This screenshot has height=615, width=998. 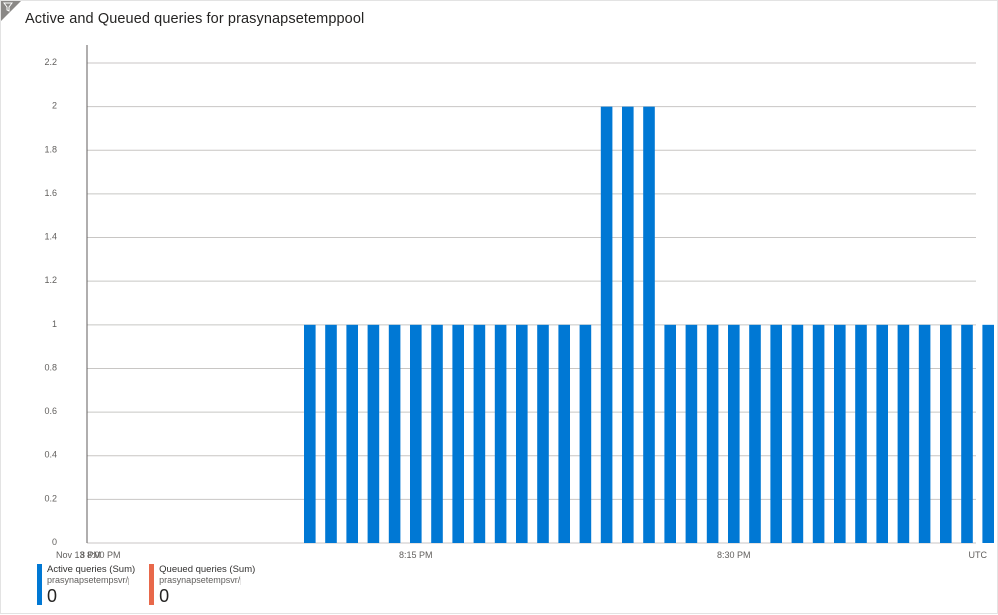 I want to click on x-tick-label: 8 PM, so click(x=90, y=555).